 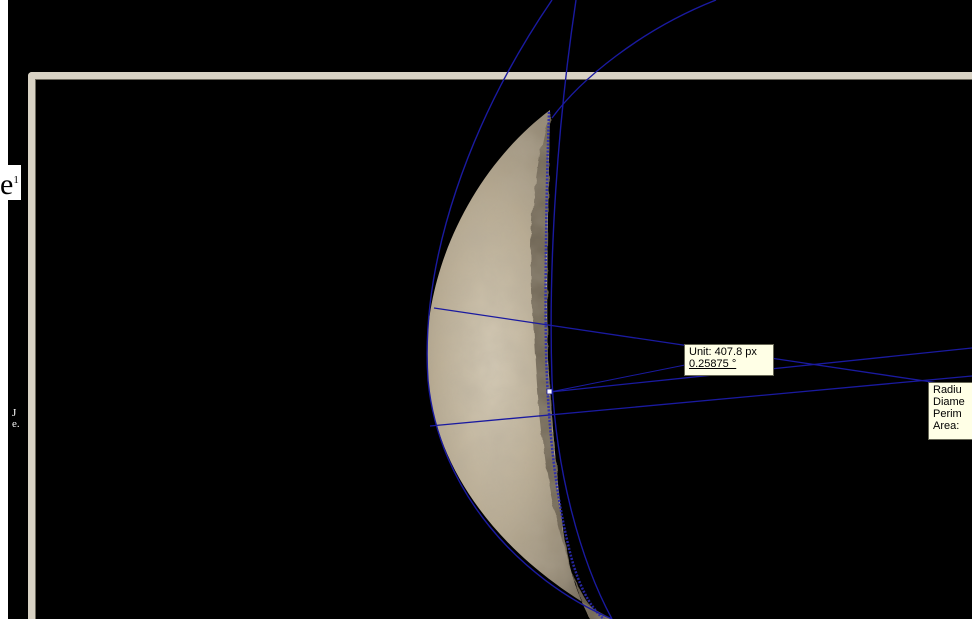 What do you see at coordinates (947, 414) in the screenshot?
I see `perimeter-text: Perim` at bounding box center [947, 414].